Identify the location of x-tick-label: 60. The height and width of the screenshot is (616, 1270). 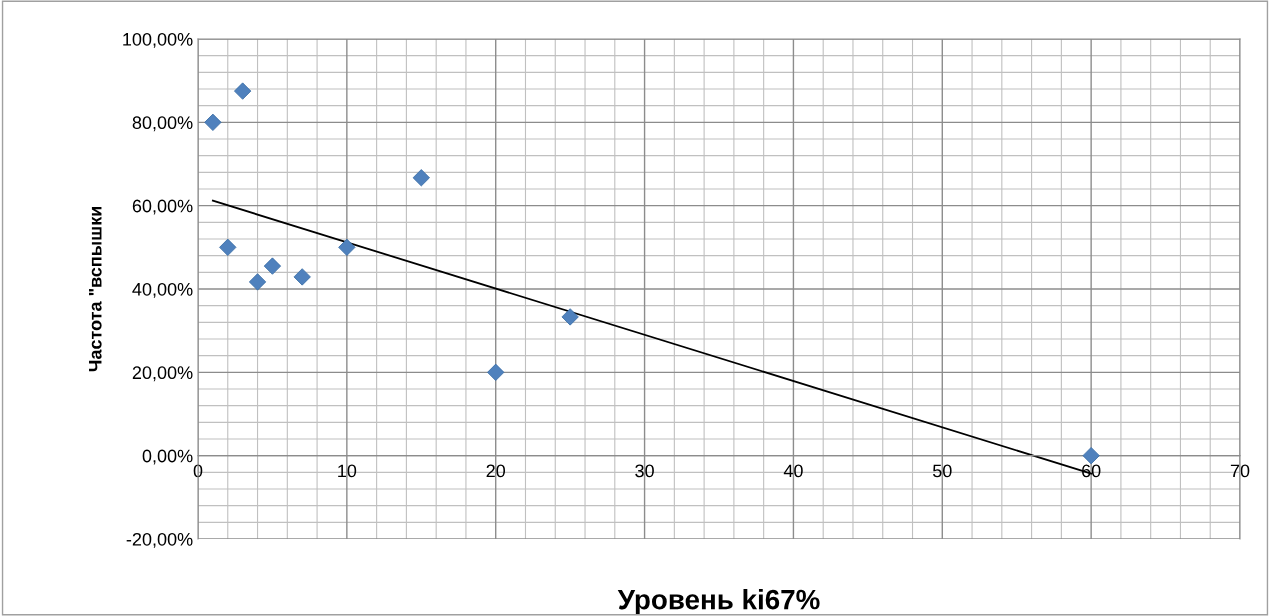
(1091, 471).